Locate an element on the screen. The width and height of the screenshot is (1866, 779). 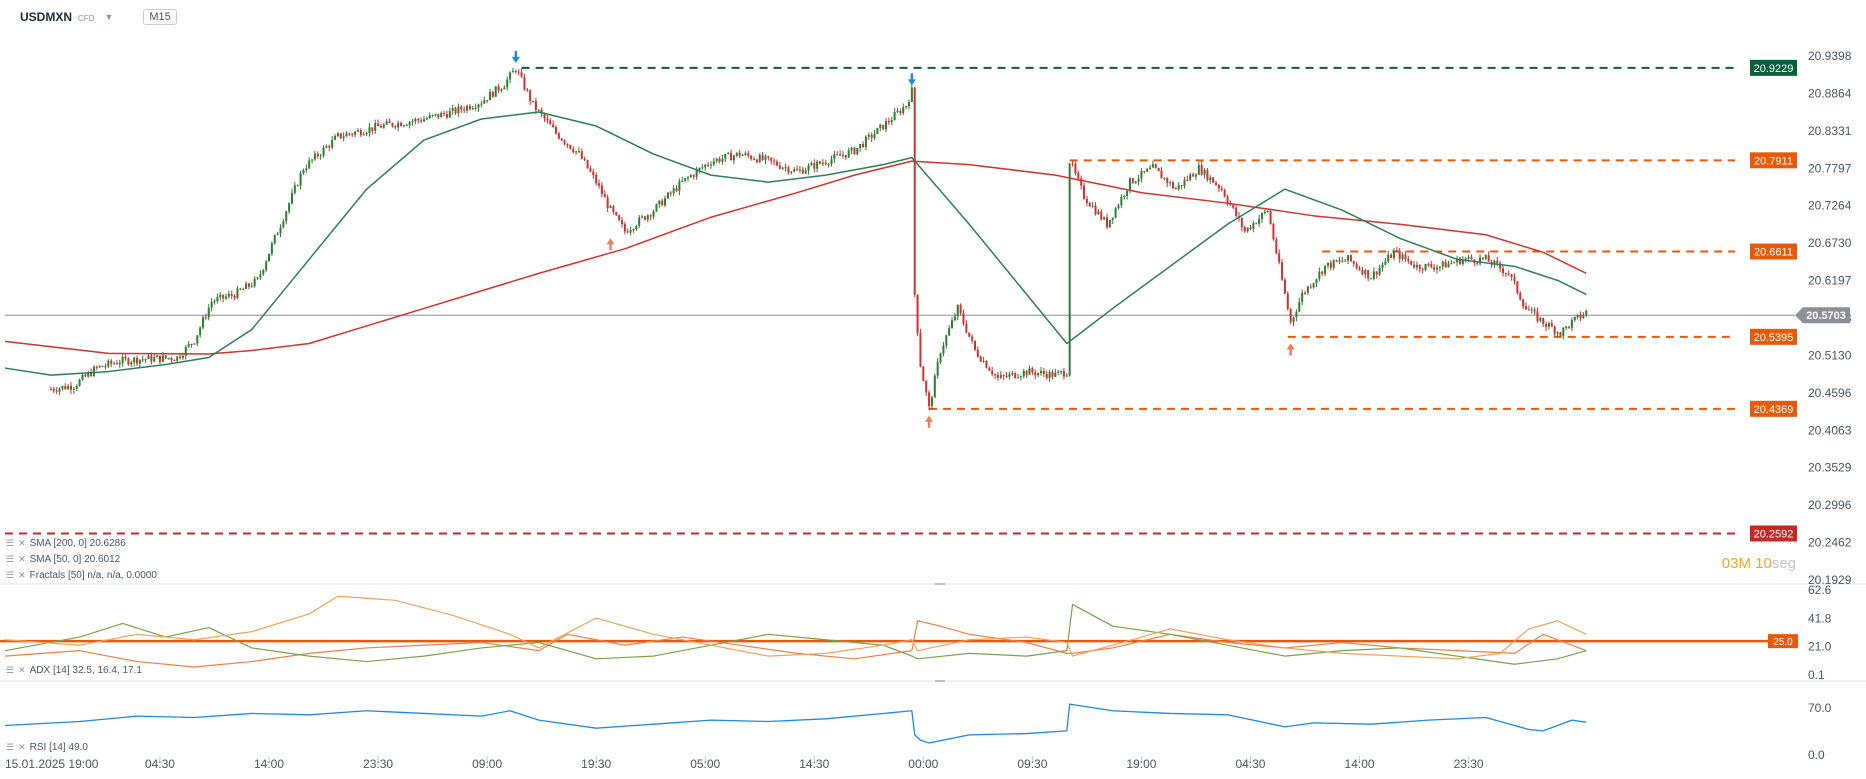
level-price-label: 20.2592 is located at coordinates (1774, 534).